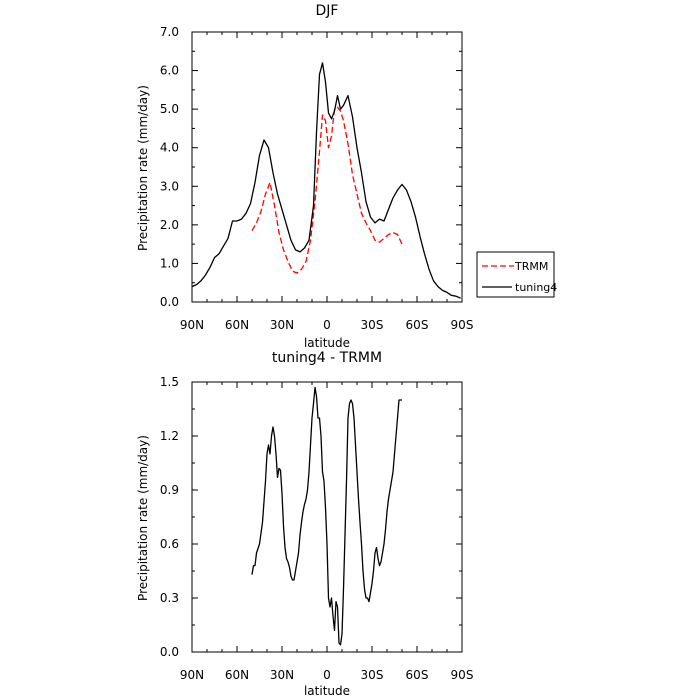 Image resolution: width=700 pixels, height=700 pixels. I want to click on chart-bottom-xlabel: latitude, so click(327, 691).